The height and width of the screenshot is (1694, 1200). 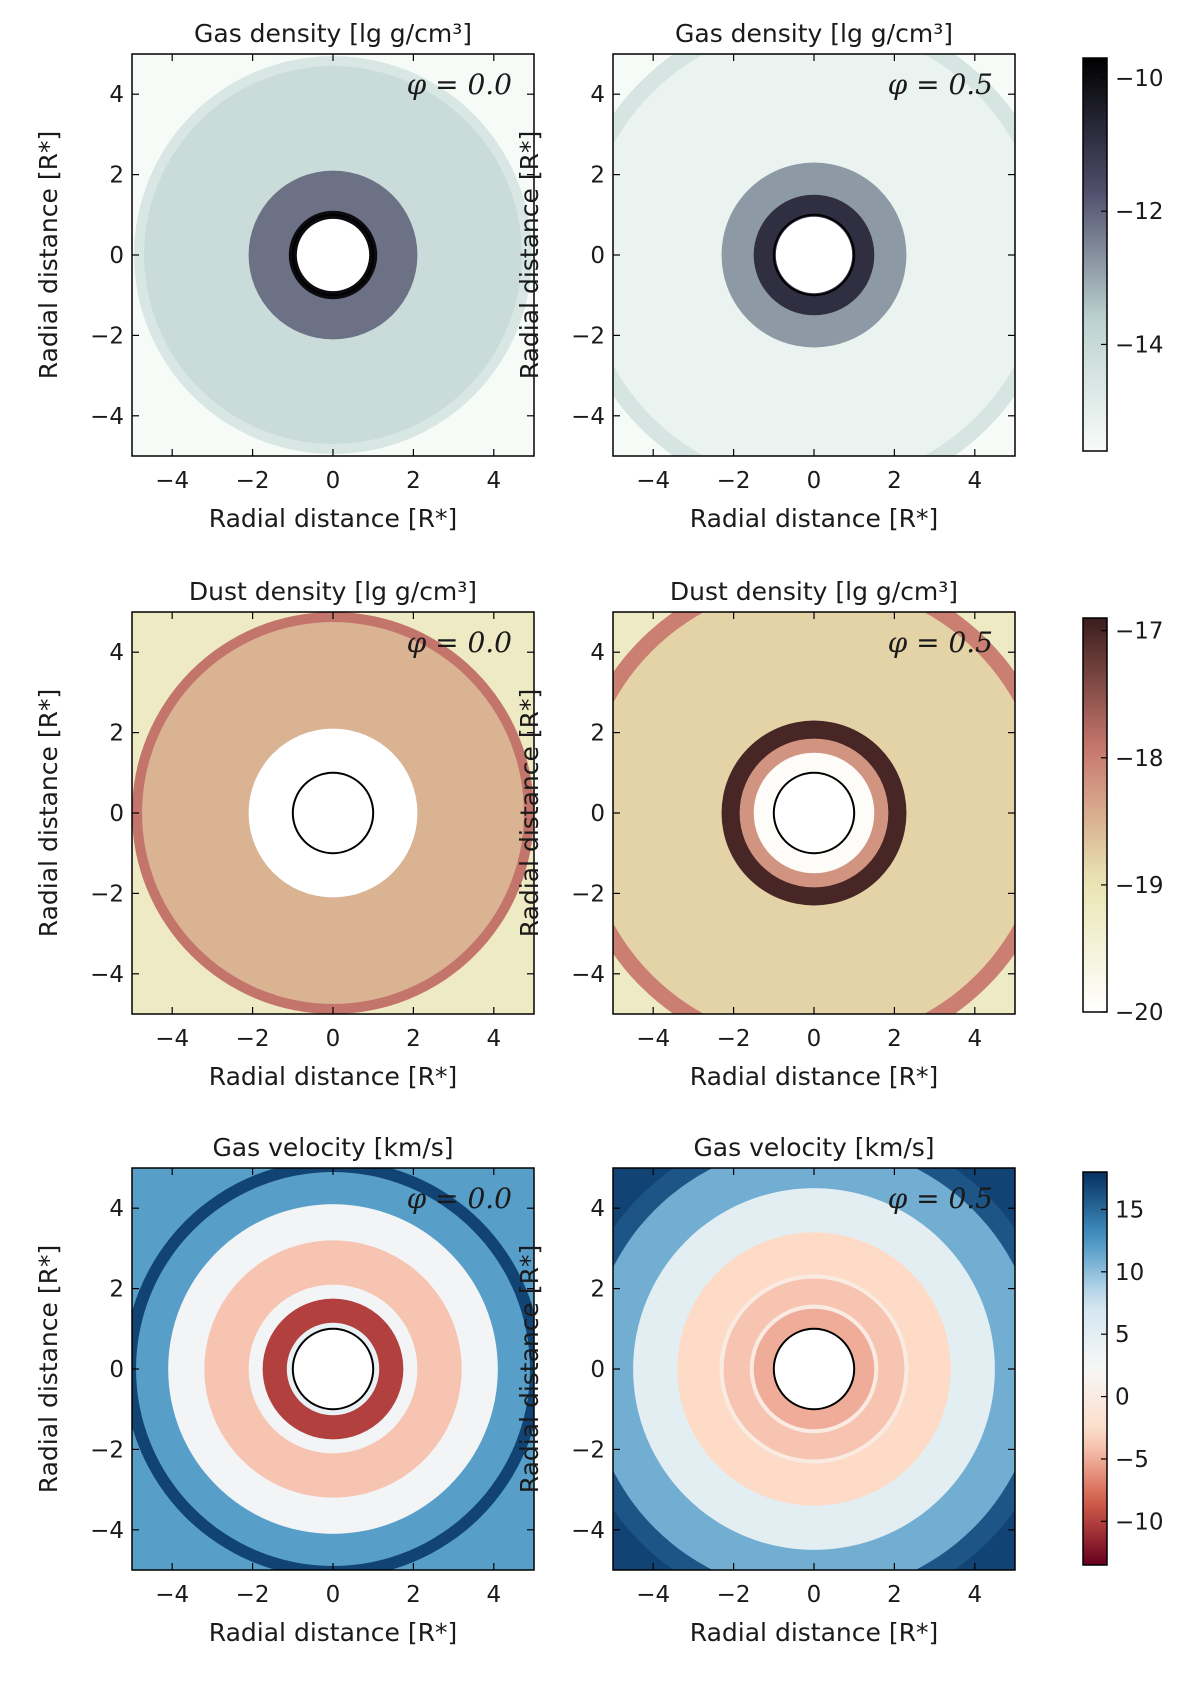 I want to click on colorbar-tick-label: 0, so click(x=1122, y=1398).